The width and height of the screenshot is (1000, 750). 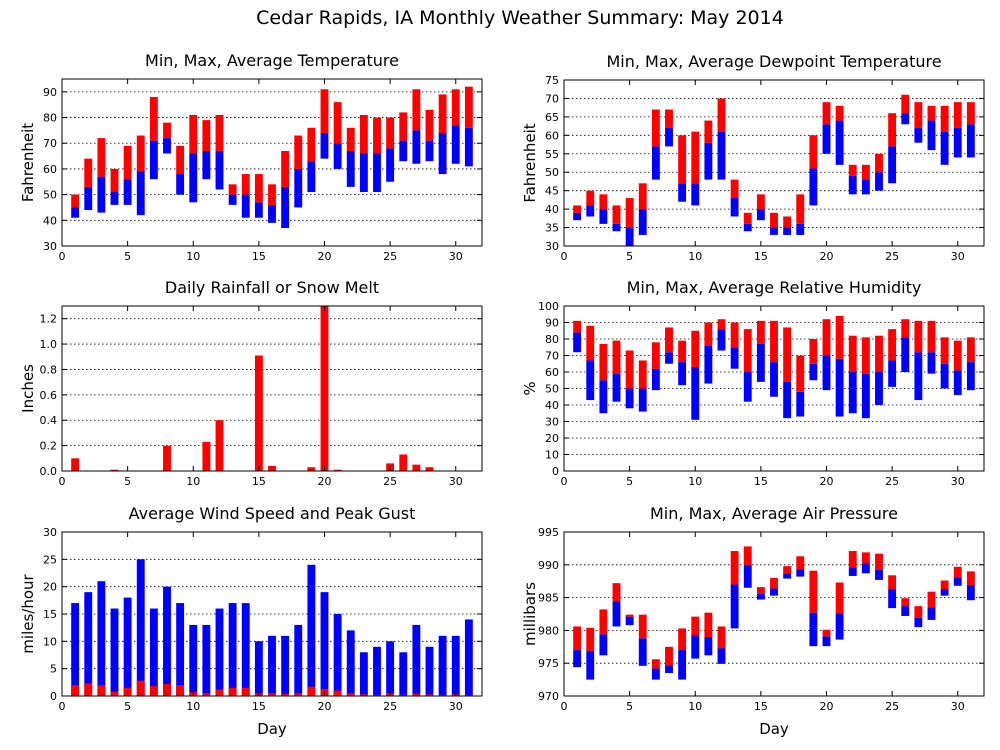 What do you see at coordinates (50, 92) in the screenshot?
I see `temperature-ytick-label: 90` at bounding box center [50, 92].